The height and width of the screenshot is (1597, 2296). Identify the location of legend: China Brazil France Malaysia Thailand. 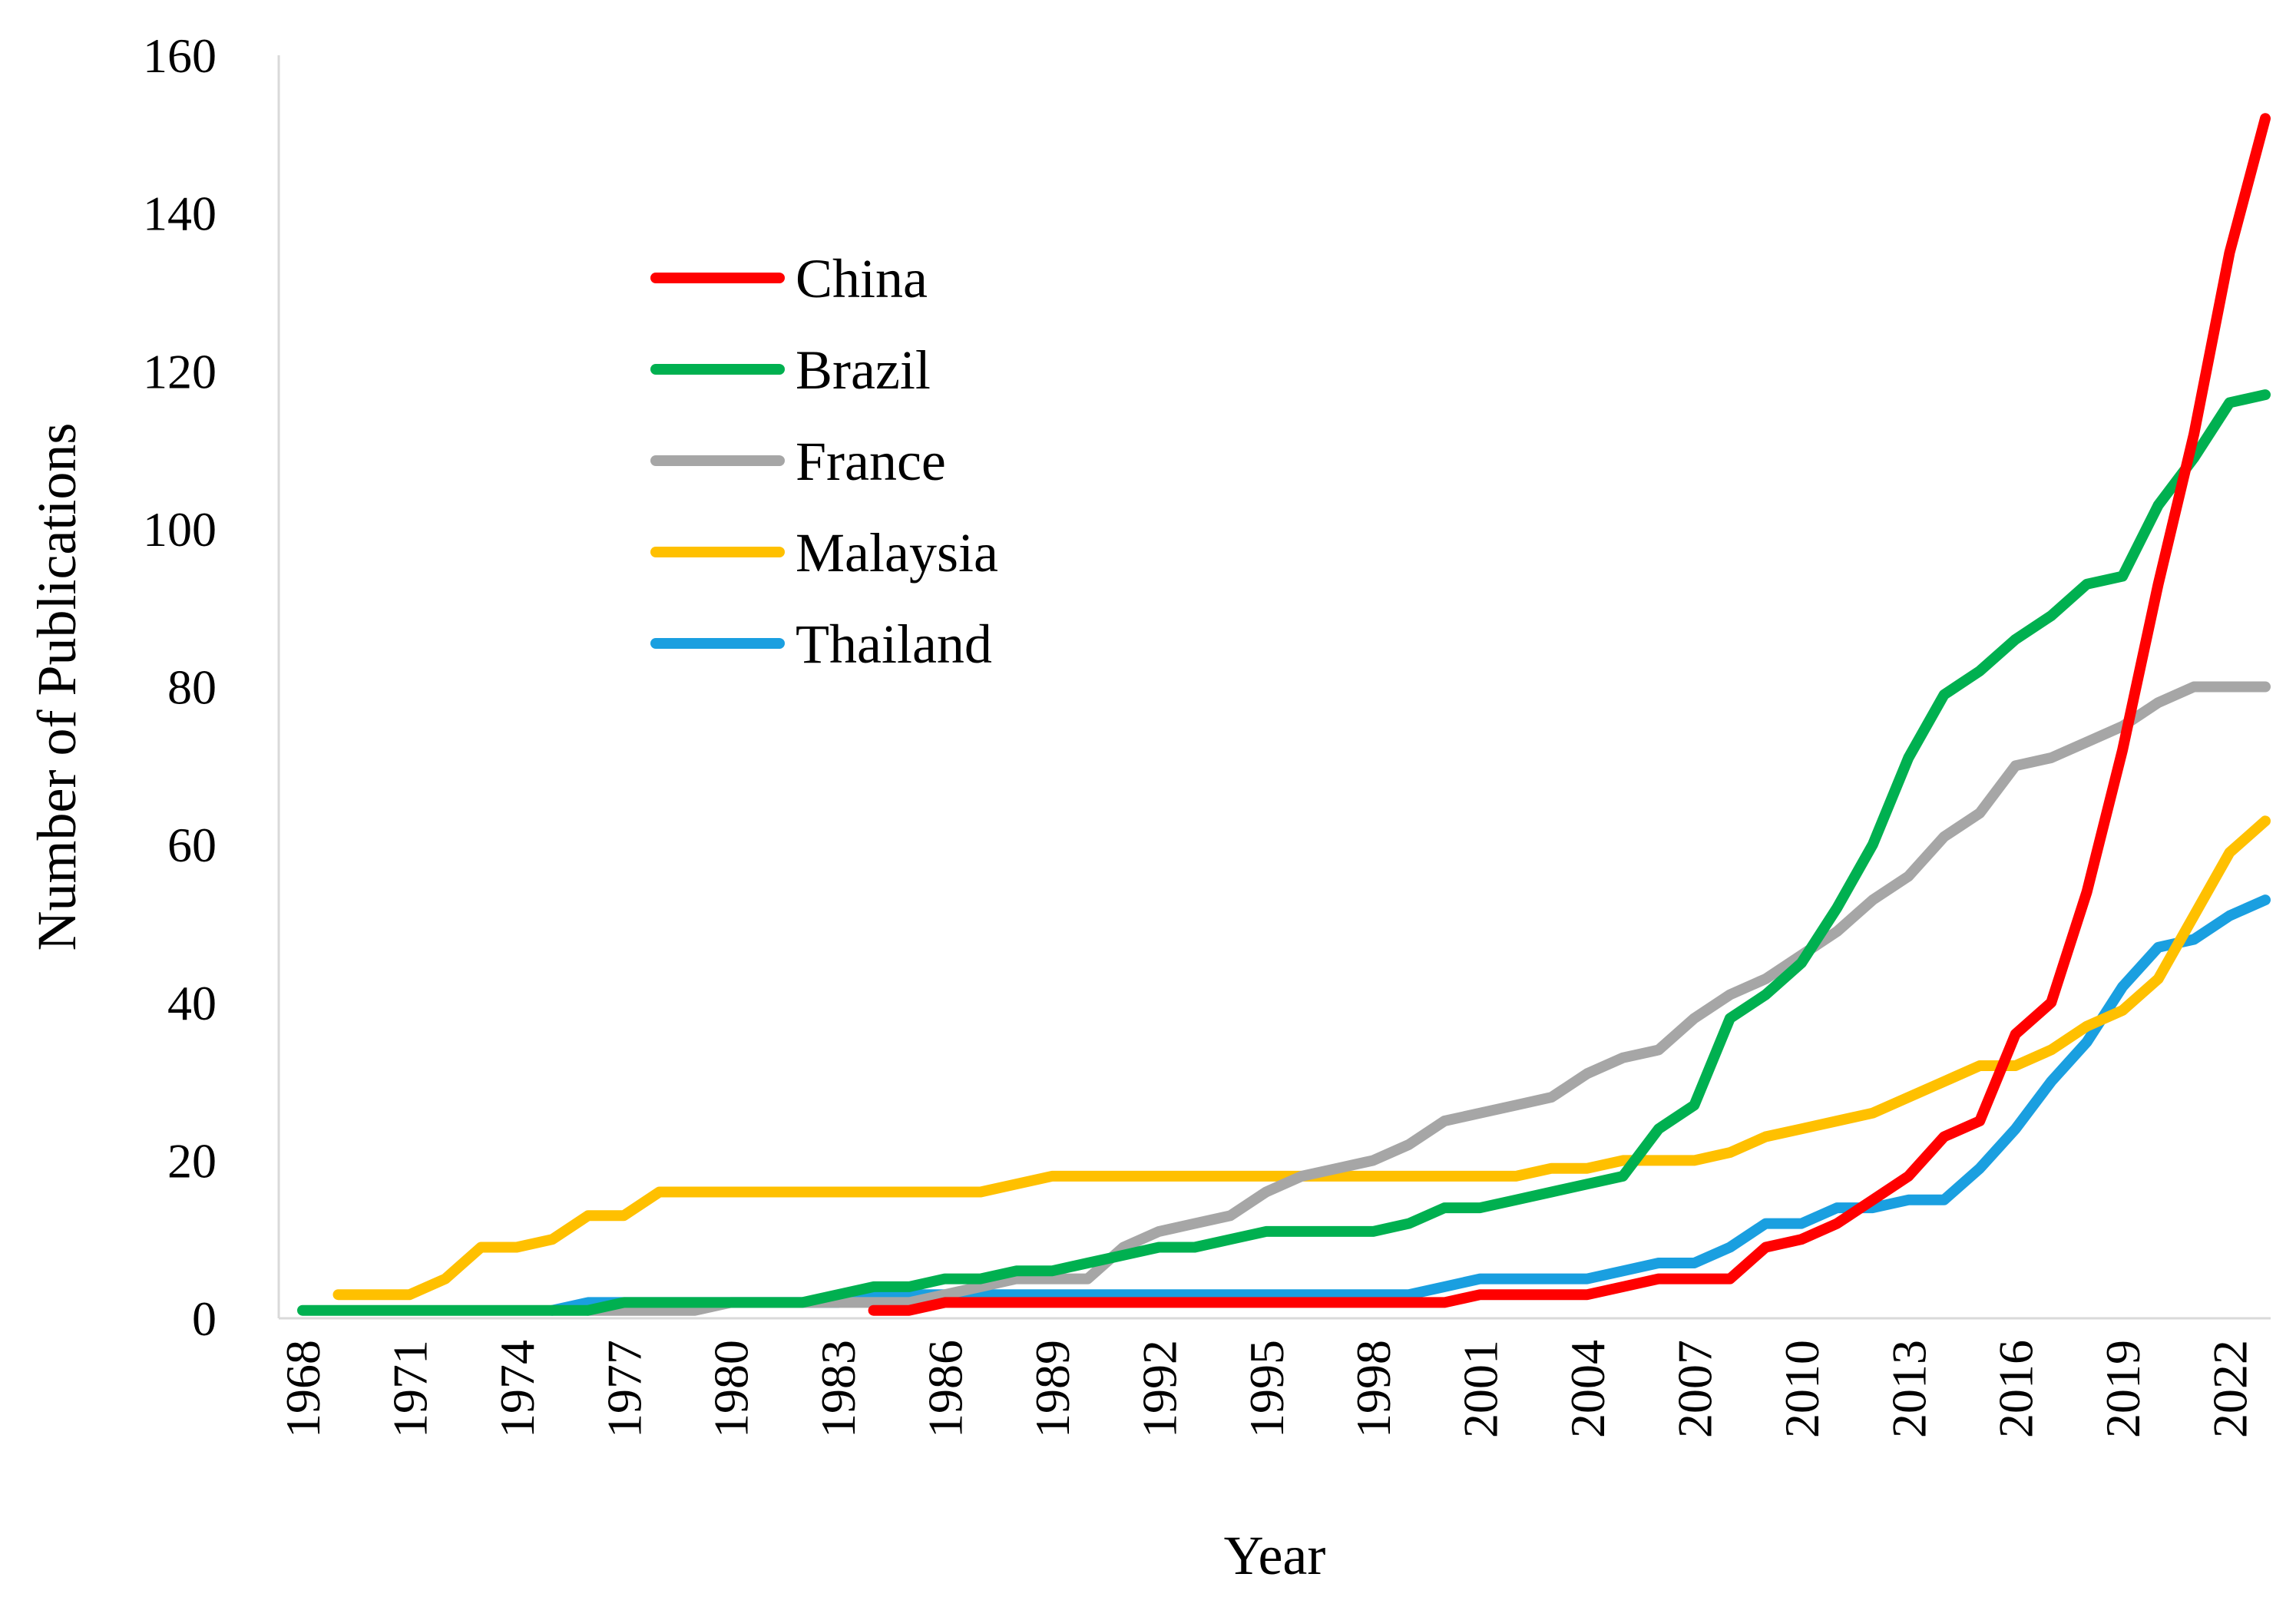
(824, 461).